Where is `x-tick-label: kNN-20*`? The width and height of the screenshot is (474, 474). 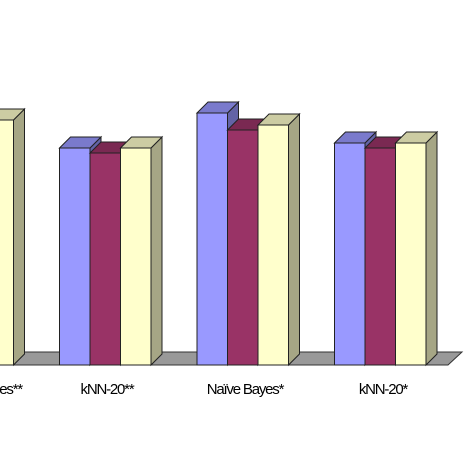
x-tick-label: kNN-20* is located at coordinates (384, 389).